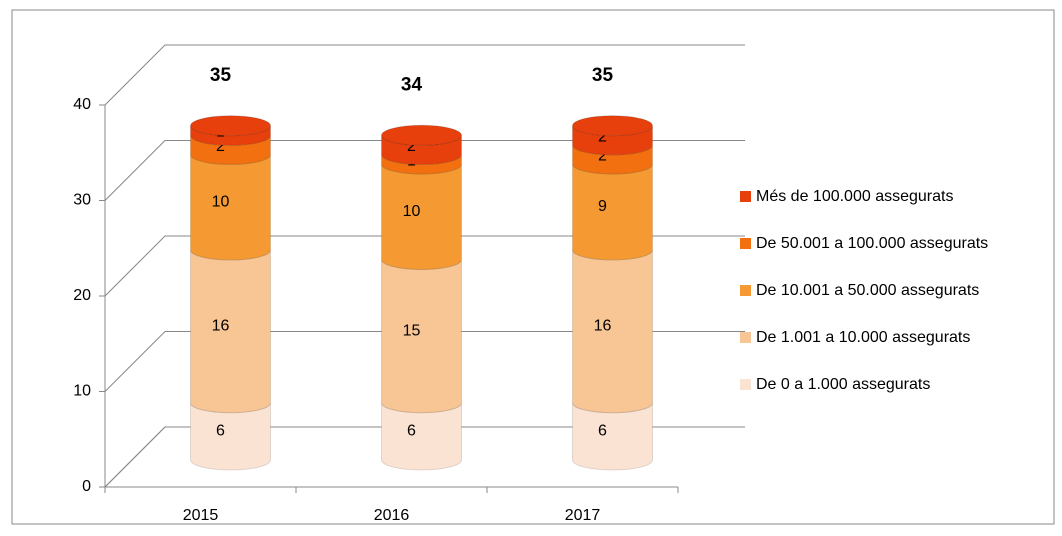 The image size is (1062, 536). I want to click on y-tick-label: 10, so click(82, 391).